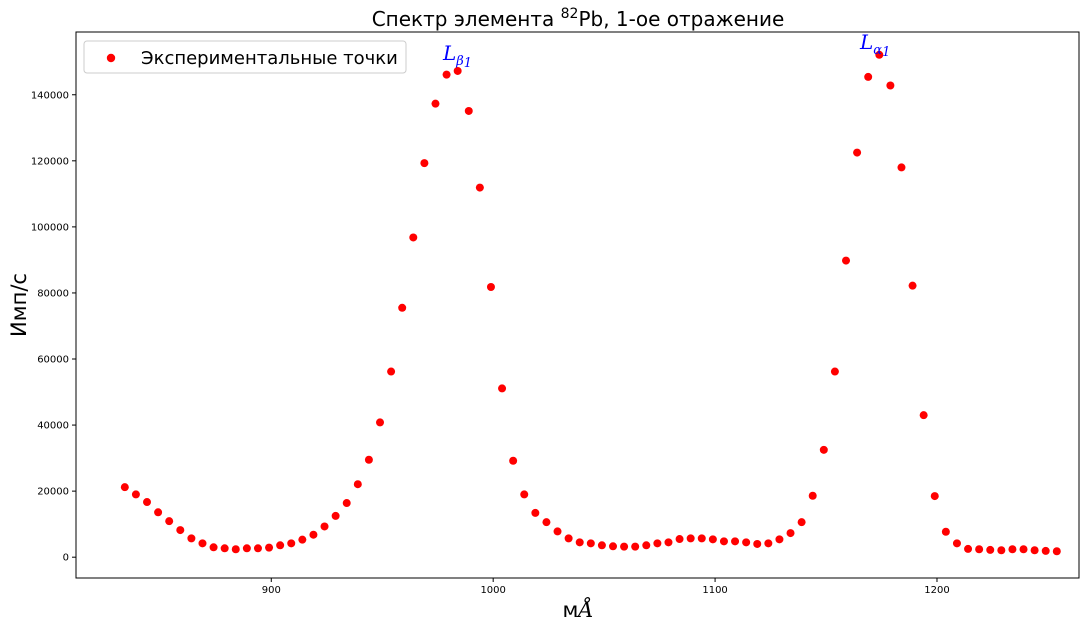  What do you see at coordinates (459, 61) in the screenshot?
I see `annotation-l-beta1-symbol: β` at bounding box center [459, 61].